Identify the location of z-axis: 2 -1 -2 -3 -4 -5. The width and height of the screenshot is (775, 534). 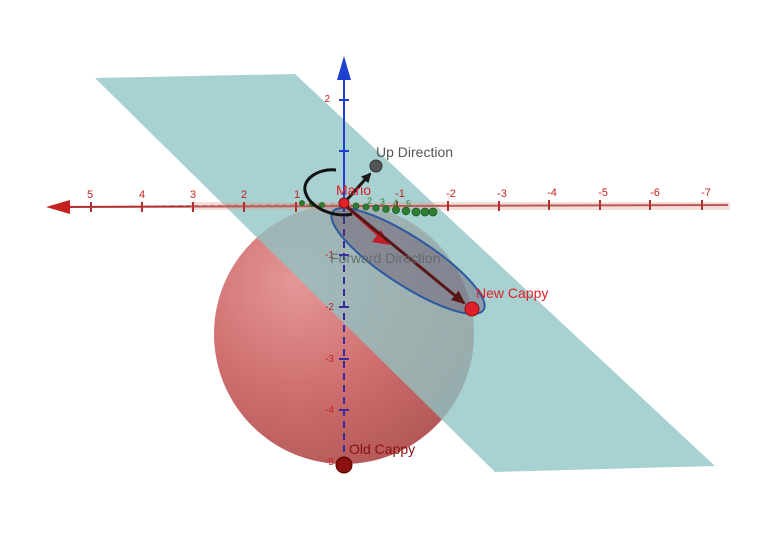
(337, 262).